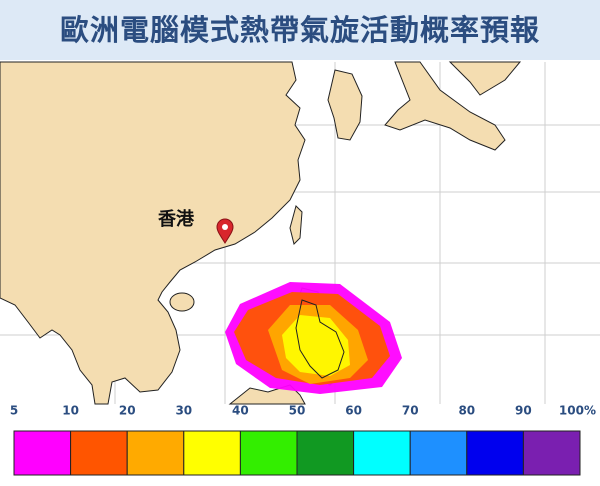  I want to click on legend-tick-label: 10, so click(70, 411).